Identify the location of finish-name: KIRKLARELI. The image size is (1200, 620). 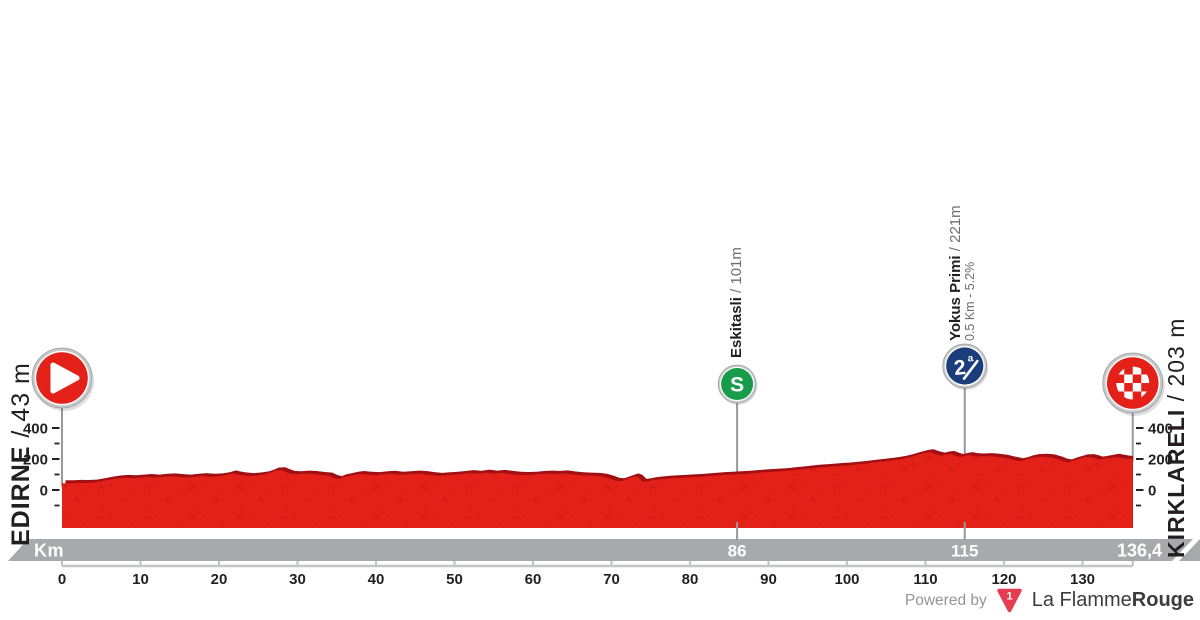
(1176, 483).